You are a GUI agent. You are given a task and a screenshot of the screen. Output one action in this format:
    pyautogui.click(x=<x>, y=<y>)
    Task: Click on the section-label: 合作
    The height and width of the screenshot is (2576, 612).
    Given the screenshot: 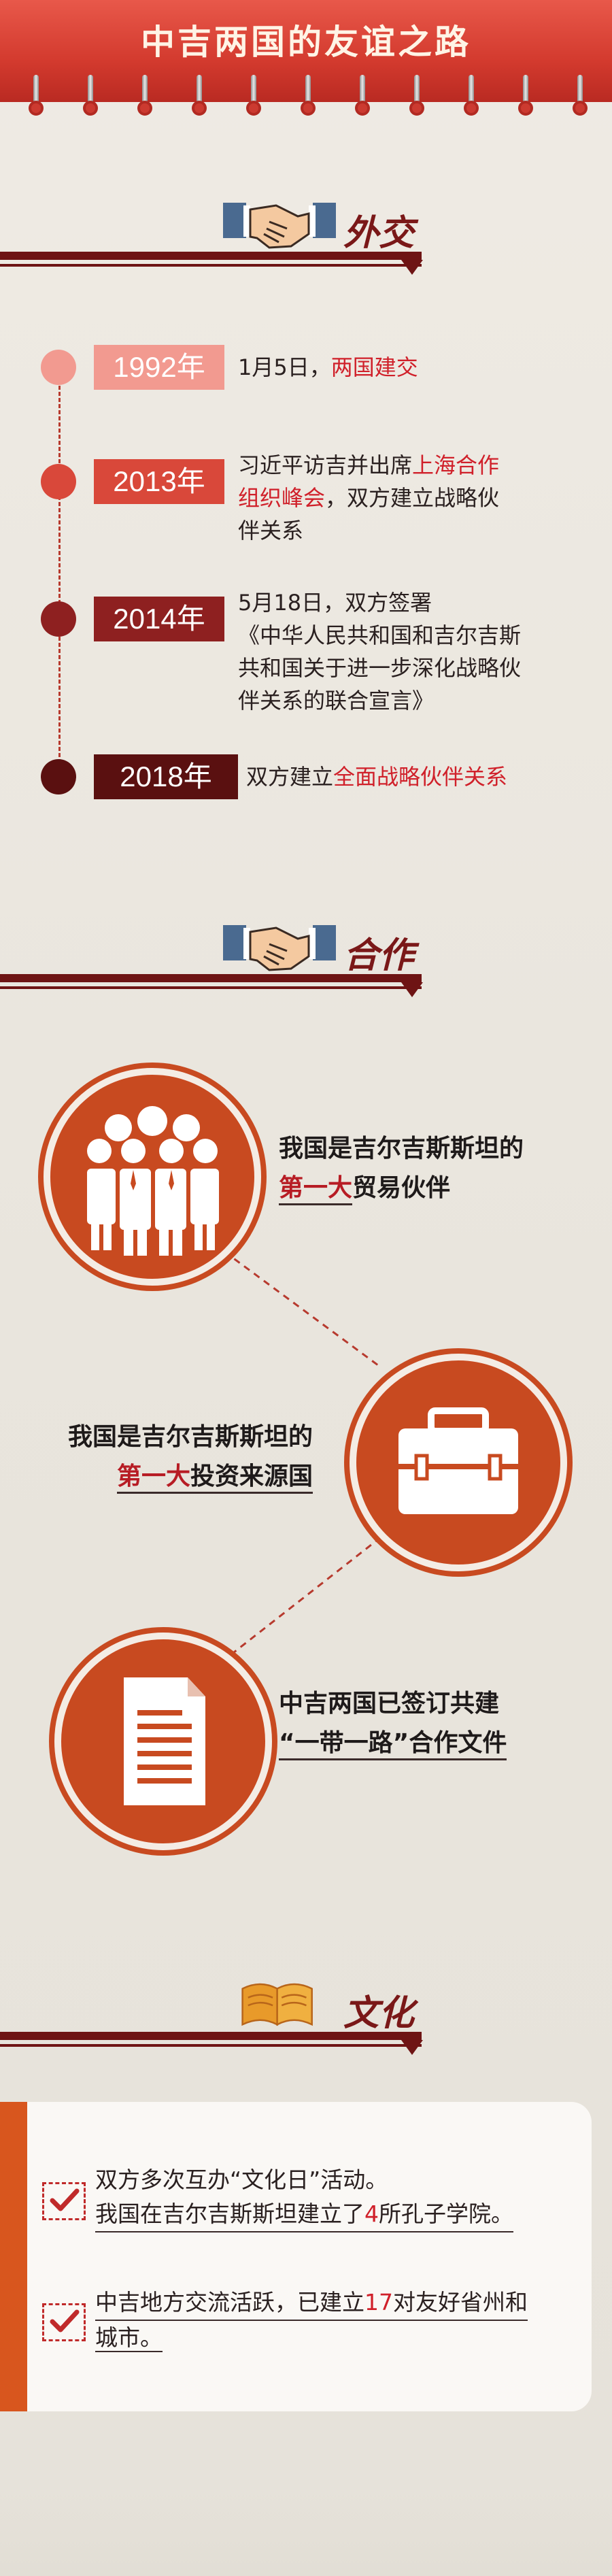 What is the action you would take?
    pyautogui.click(x=379, y=955)
    